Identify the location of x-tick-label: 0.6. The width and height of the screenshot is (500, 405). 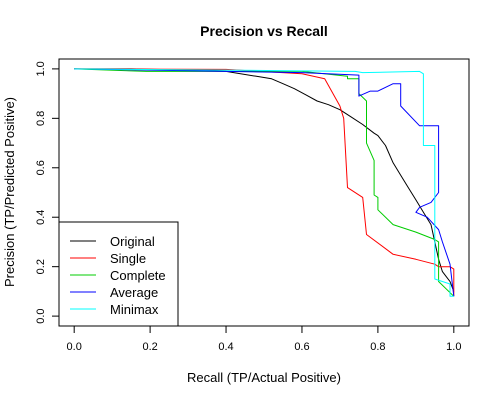
(301, 347).